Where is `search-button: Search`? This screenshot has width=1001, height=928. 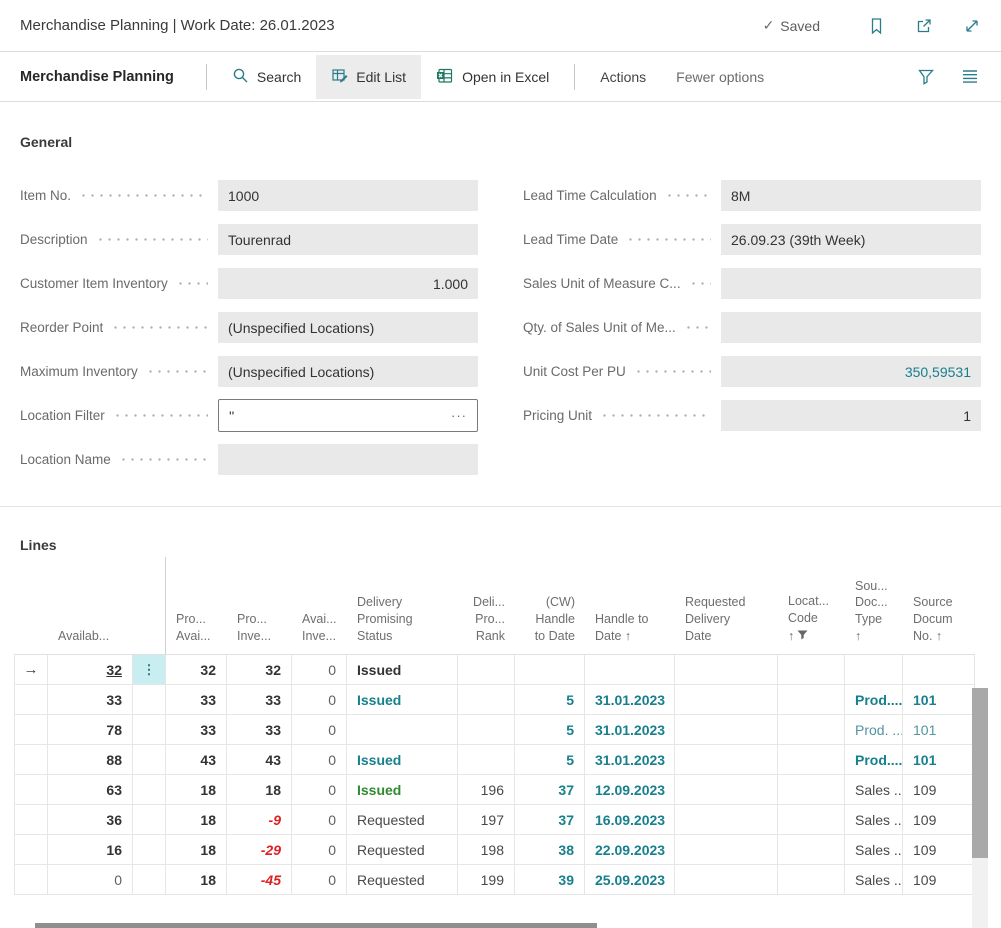
search-button: Search is located at coordinates (266, 77).